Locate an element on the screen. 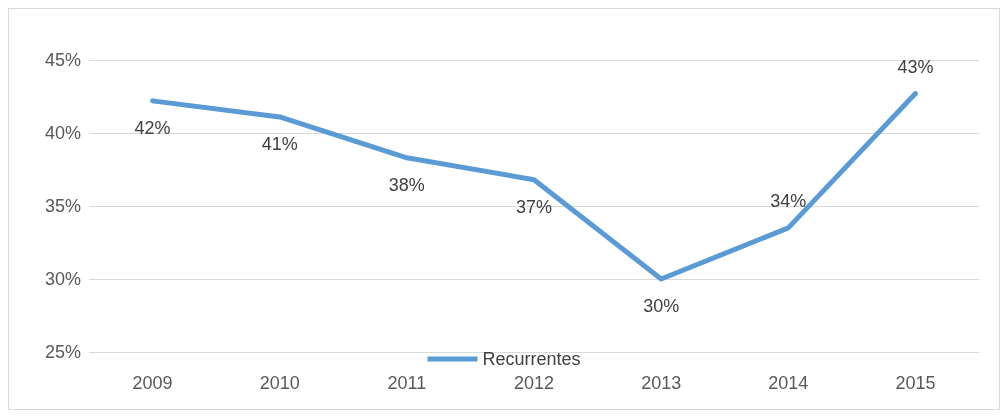  y-tick-label: 45% is located at coordinates (62, 60).